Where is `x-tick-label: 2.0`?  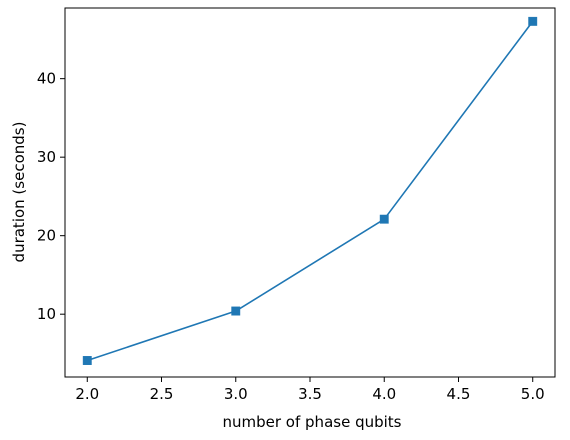
x-tick-label: 2.0 is located at coordinates (87, 394).